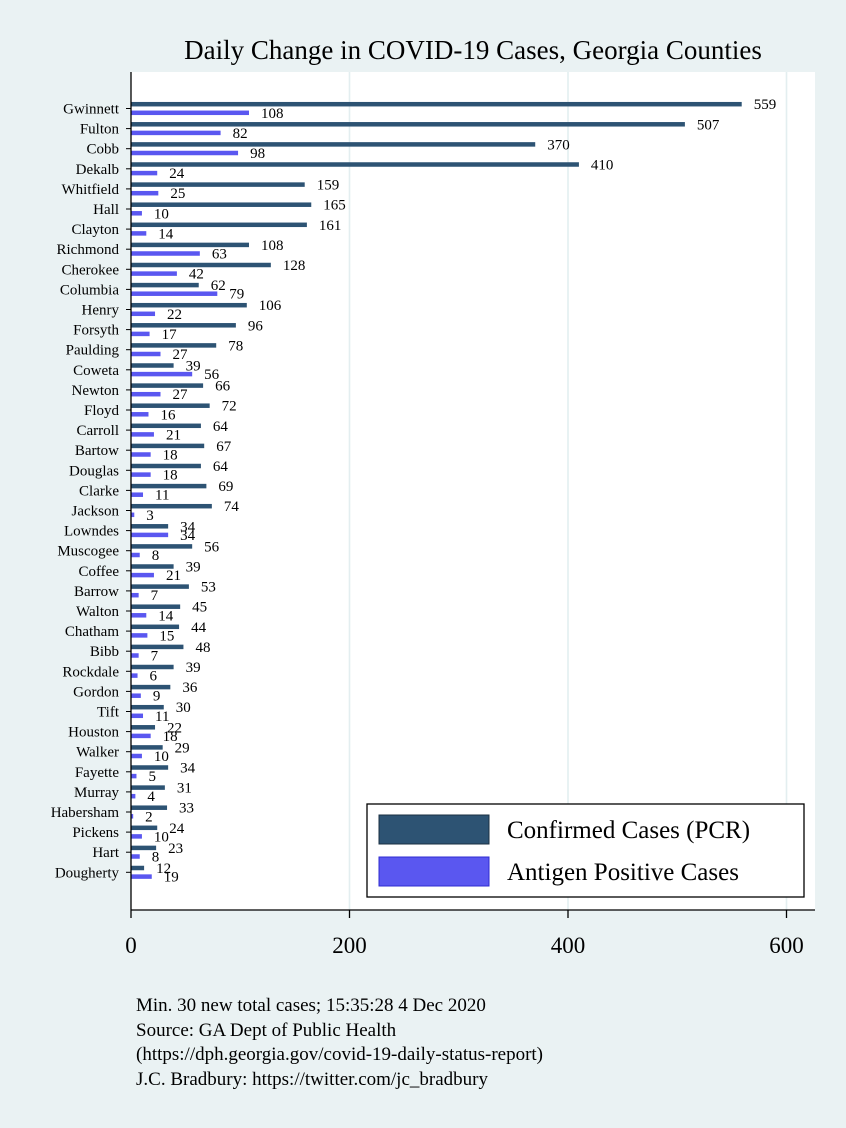  I want to click on value-label-pcr: 96, so click(256, 326).